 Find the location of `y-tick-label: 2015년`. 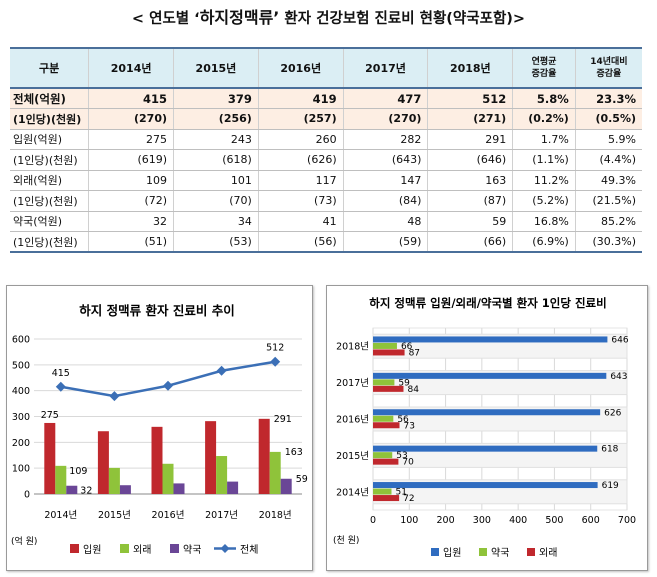

y-tick-label: 2015년 is located at coordinates (352, 456).